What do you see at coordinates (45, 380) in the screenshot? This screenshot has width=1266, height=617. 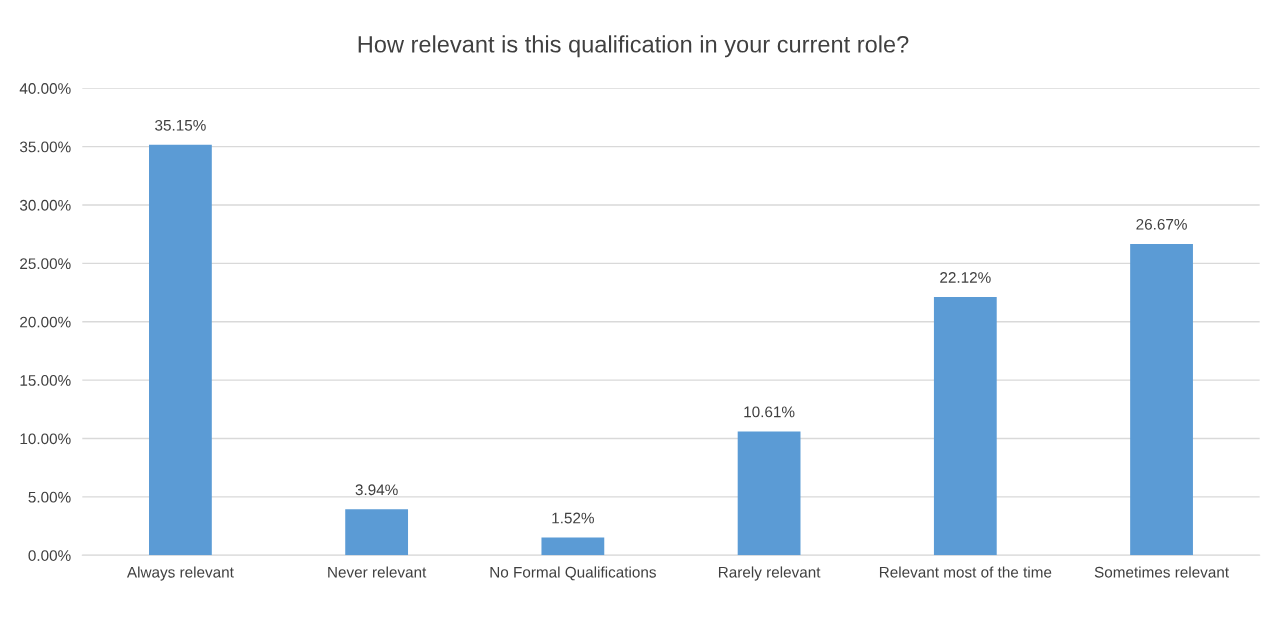 I see `y-tick-label: 15.00%` at bounding box center [45, 380].